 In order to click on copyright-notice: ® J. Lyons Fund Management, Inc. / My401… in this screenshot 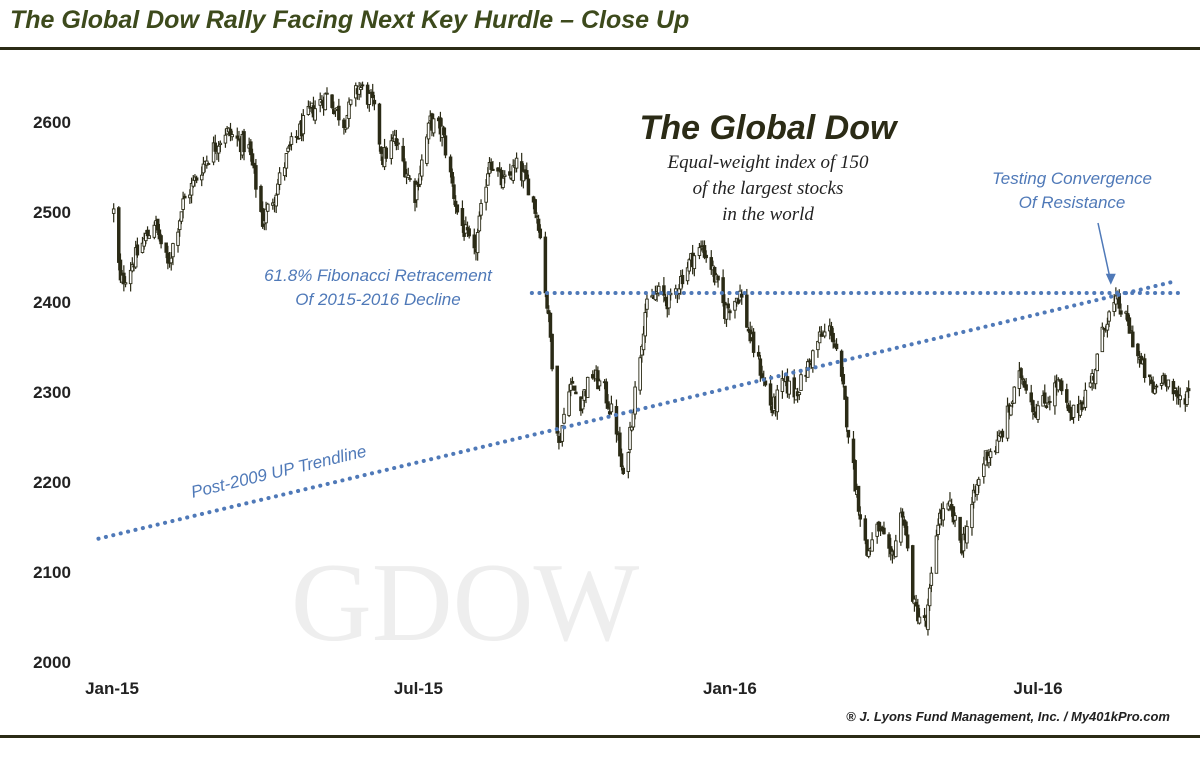, I will do `click(1008, 716)`.